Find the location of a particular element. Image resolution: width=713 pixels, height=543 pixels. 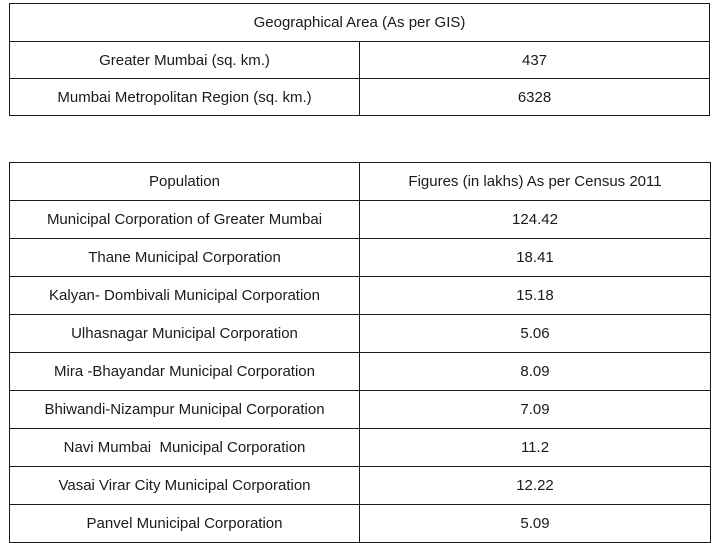

row-value: 8.09 is located at coordinates (535, 371).